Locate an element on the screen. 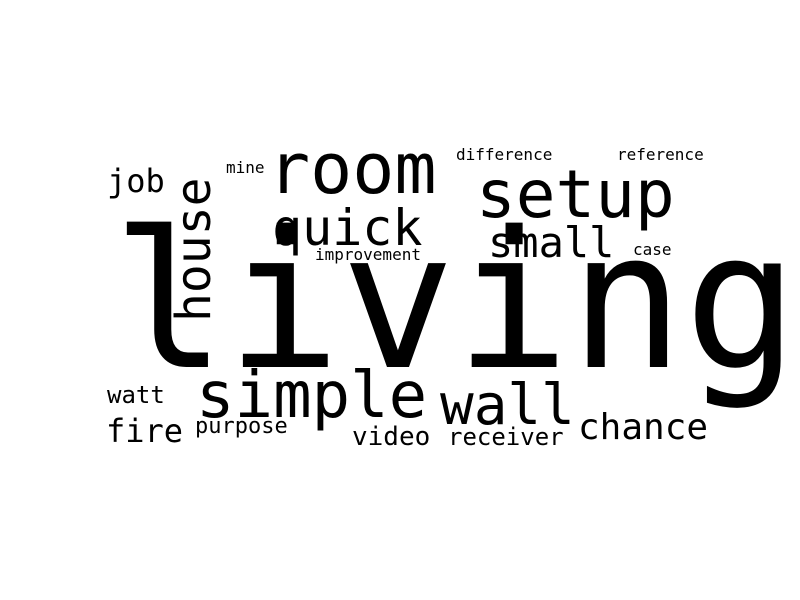  word-setup: setup is located at coordinates (575, 194).